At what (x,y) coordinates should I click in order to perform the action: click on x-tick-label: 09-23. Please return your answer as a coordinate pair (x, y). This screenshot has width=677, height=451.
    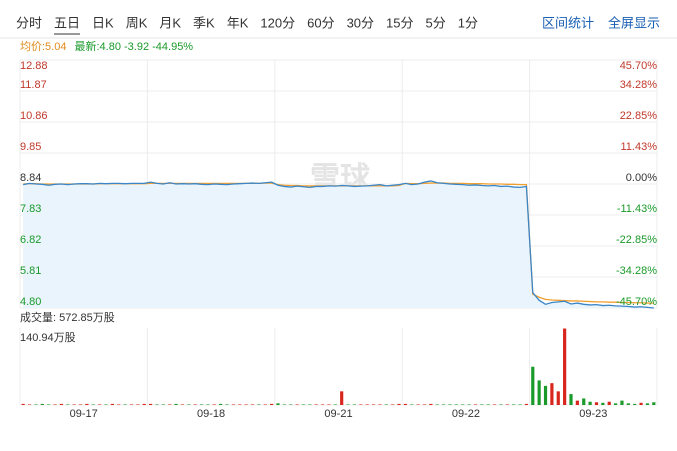
    Looking at the image, I should click on (593, 414).